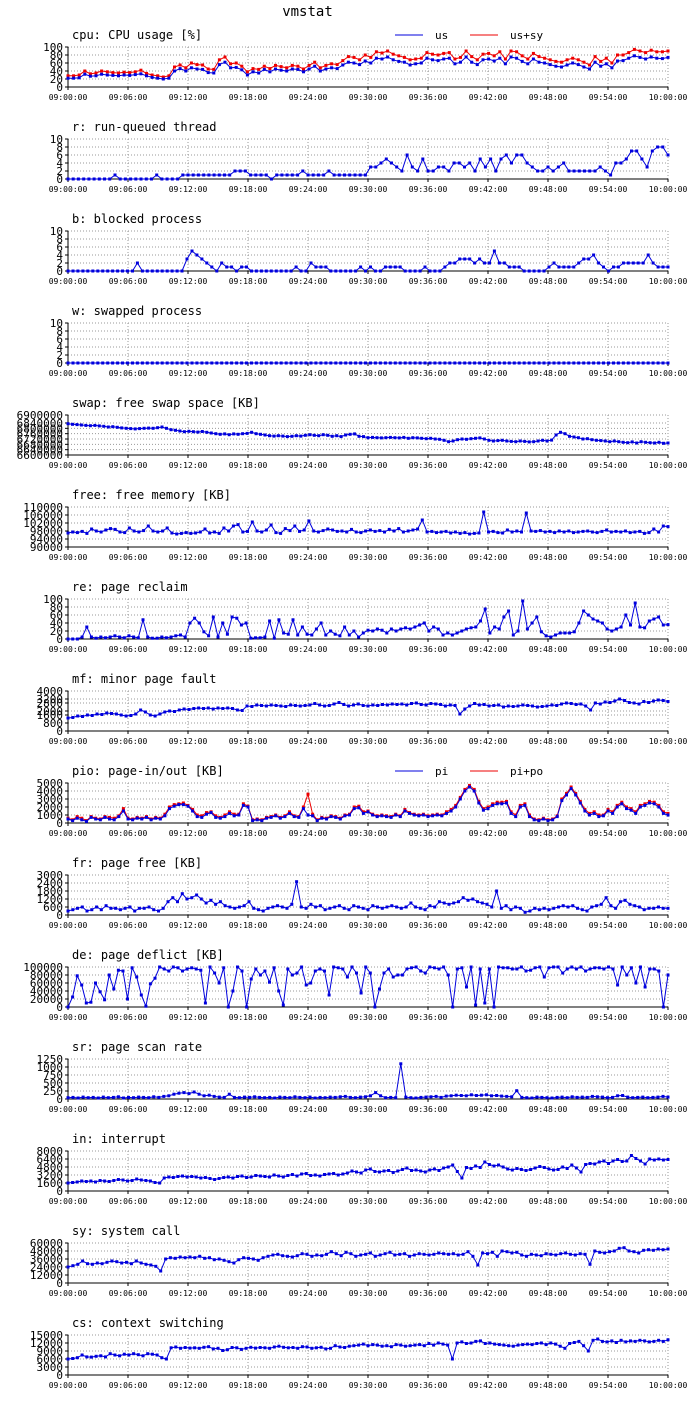  What do you see at coordinates (128, 189) in the screenshot?
I see `x-tick-label: 09:06:00` at bounding box center [128, 189].